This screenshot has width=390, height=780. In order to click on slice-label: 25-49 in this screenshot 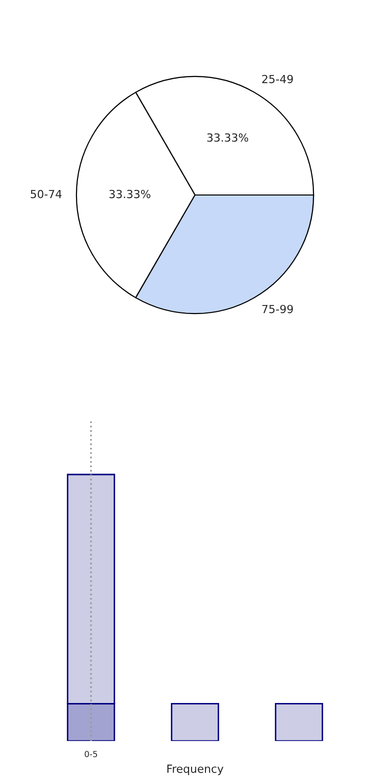, I will do `click(277, 79)`.